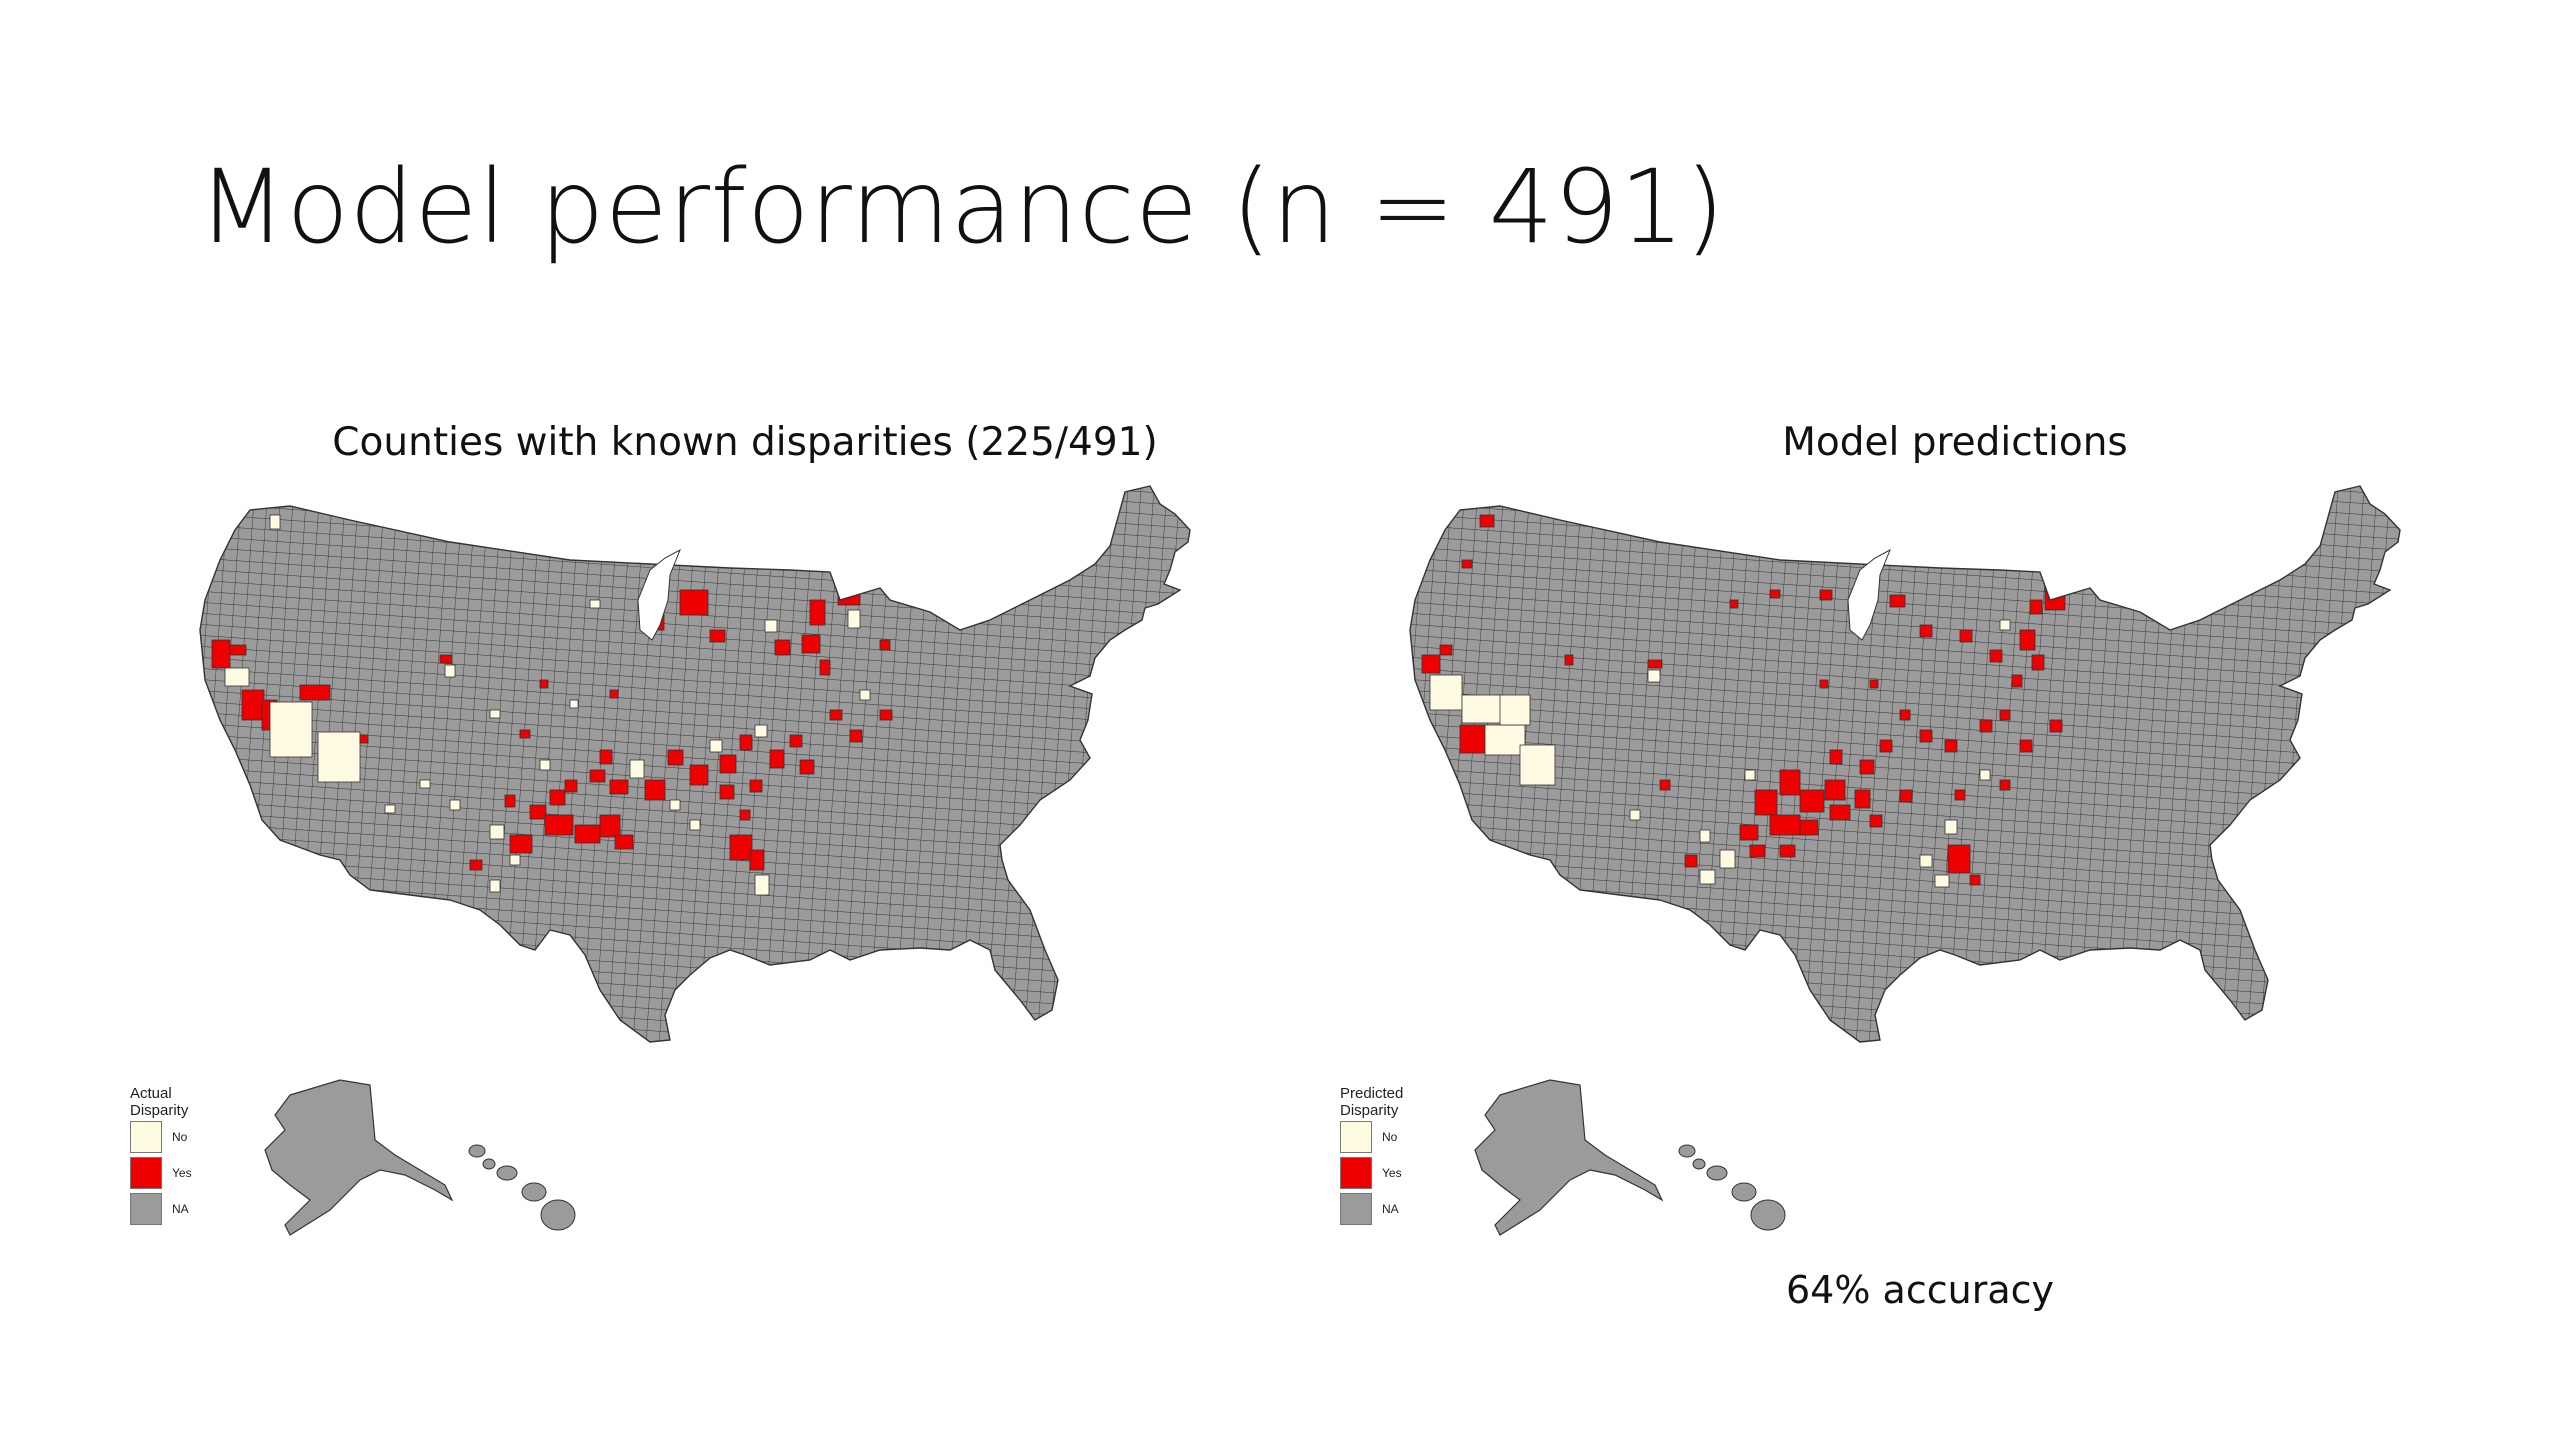 This screenshot has width=2560, height=1440. What do you see at coordinates (1356, 1137) in the screenshot?
I see `legend-swatch-no` at bounding box center [1356, 1137].